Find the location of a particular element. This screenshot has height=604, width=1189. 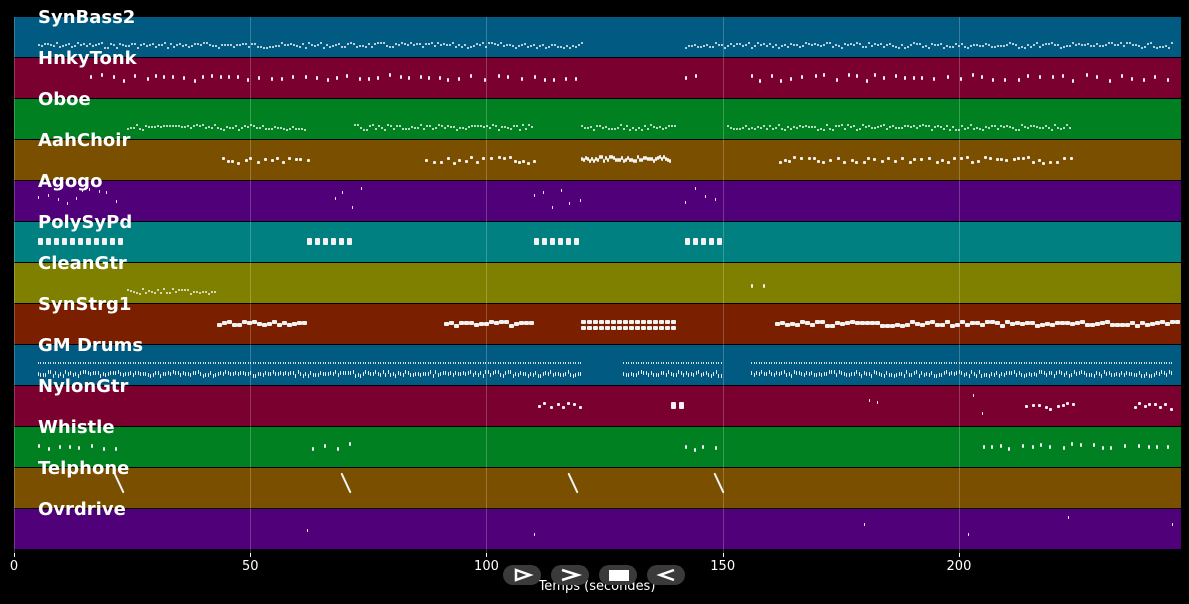

forward-button is located at coordinates (570, 575).